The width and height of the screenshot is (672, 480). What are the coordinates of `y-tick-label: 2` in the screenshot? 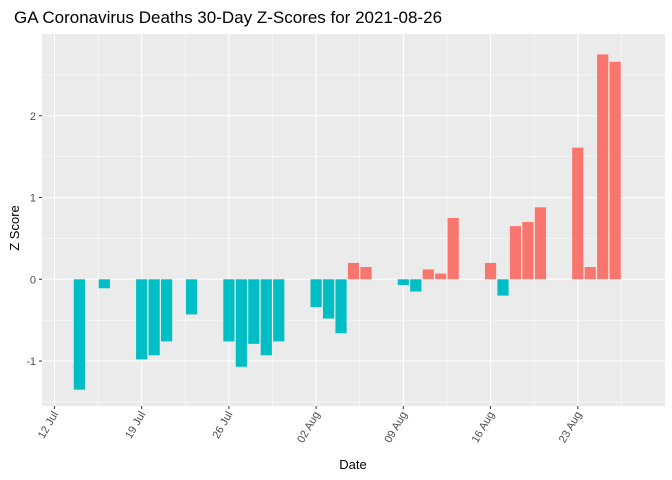 It's located at (33, 117).